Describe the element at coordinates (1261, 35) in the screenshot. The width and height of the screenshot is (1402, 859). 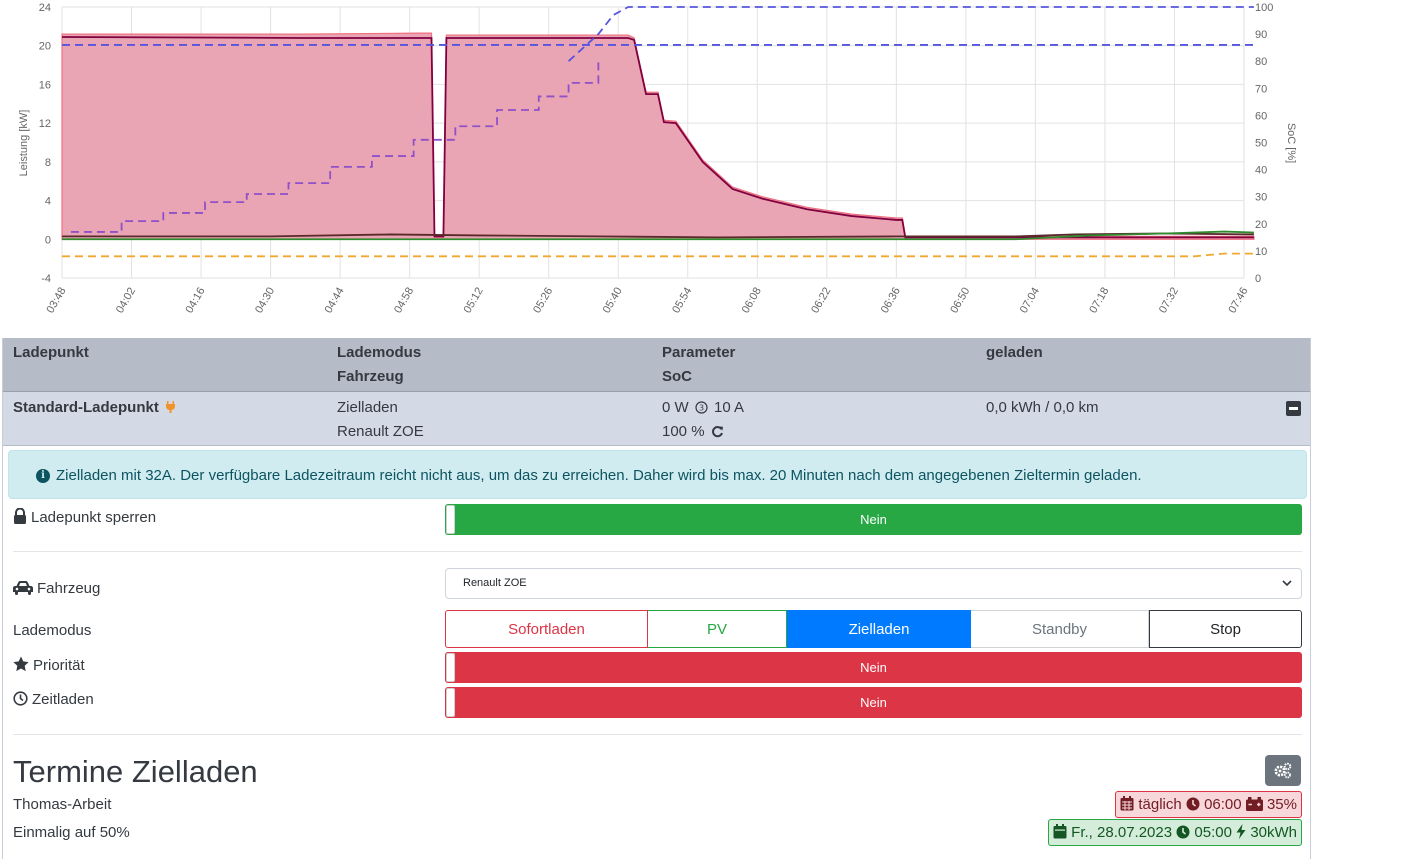
I see `y2-tick-label: 90` at that location.